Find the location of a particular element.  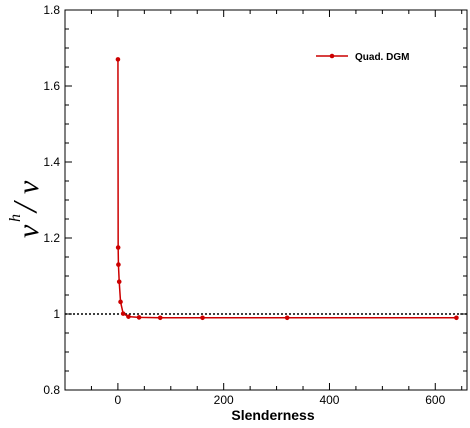

legend: Quad. DGM is located at coordinates (362, 57).